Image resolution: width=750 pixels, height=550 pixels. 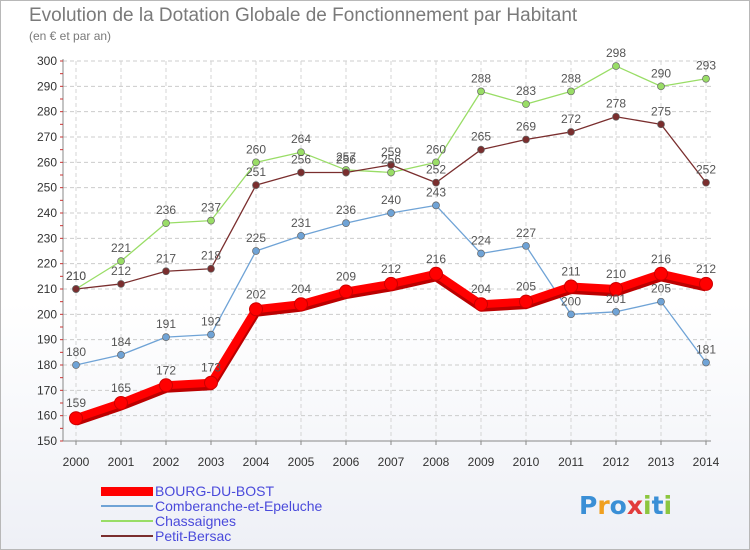 I want to click on x-tick-label: 2001, so click(x=121, y=462).